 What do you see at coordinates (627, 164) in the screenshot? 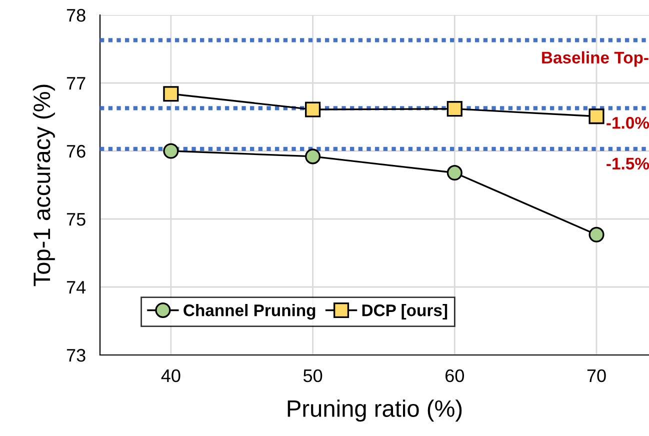
I see `annotation: -1.5%` at bounding box center [627, 164].